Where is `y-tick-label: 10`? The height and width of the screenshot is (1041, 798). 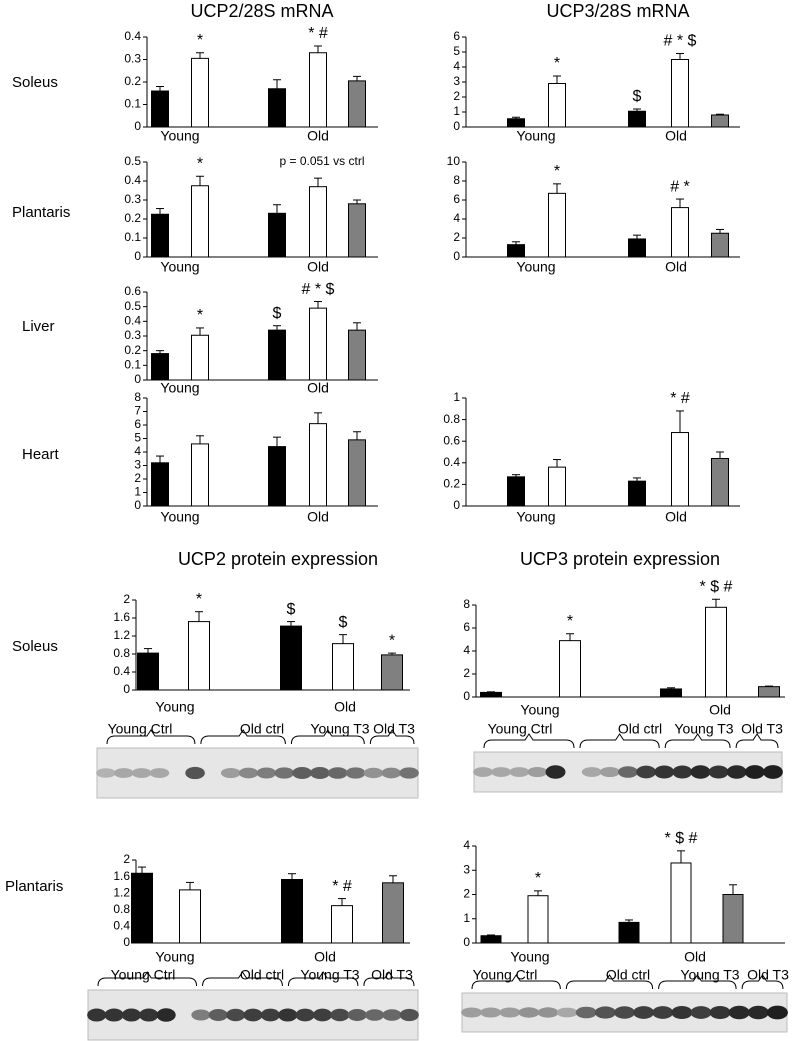
y-tick-label: 10 is located at coordinates (454, 161).